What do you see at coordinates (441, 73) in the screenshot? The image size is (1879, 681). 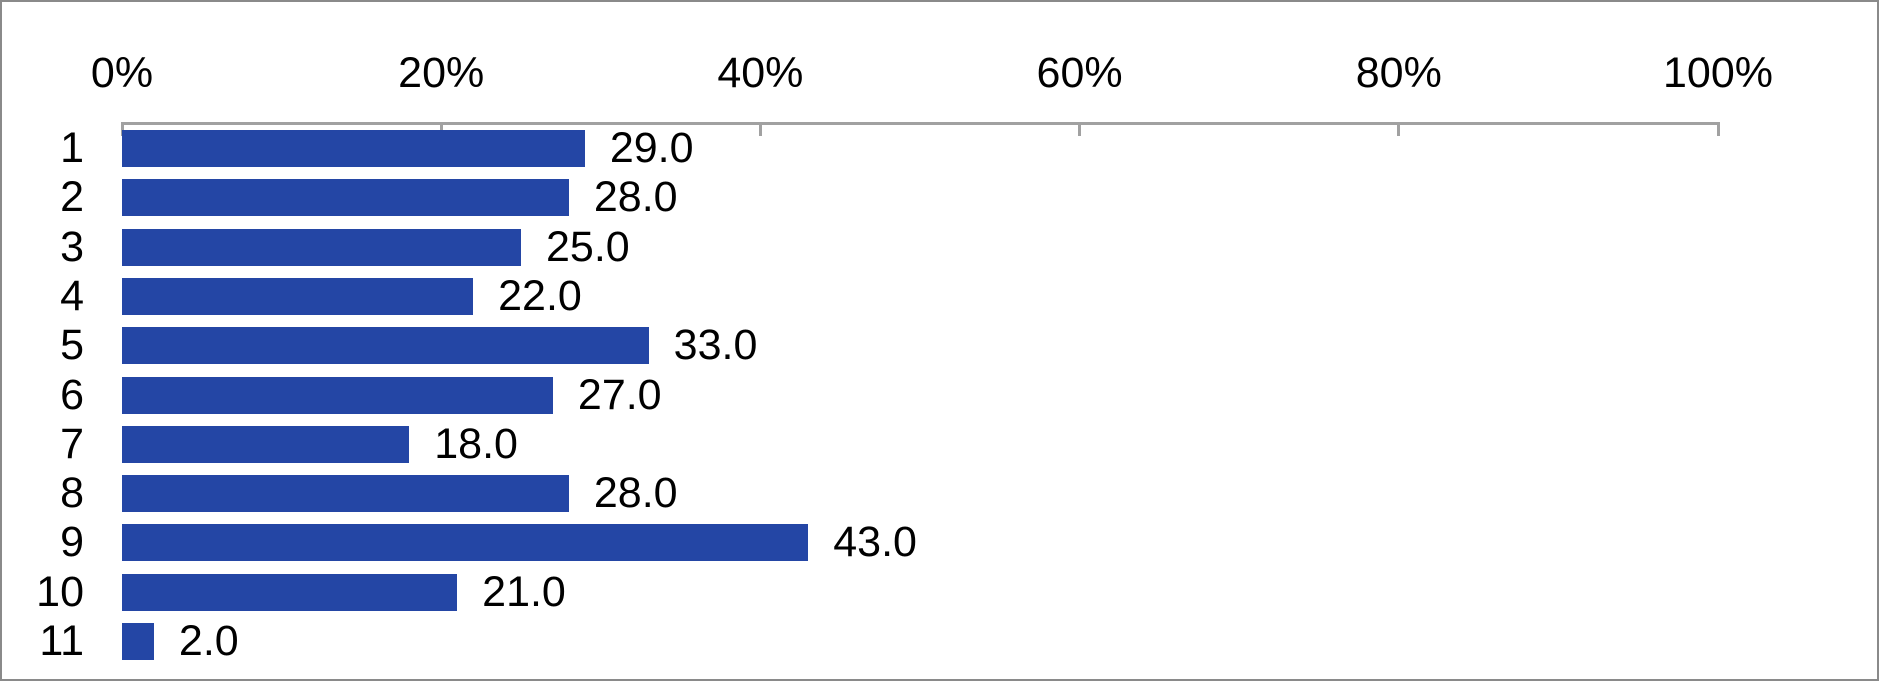 I see `x-axis-tick-label: 20%` at bounding box center [441, 73].